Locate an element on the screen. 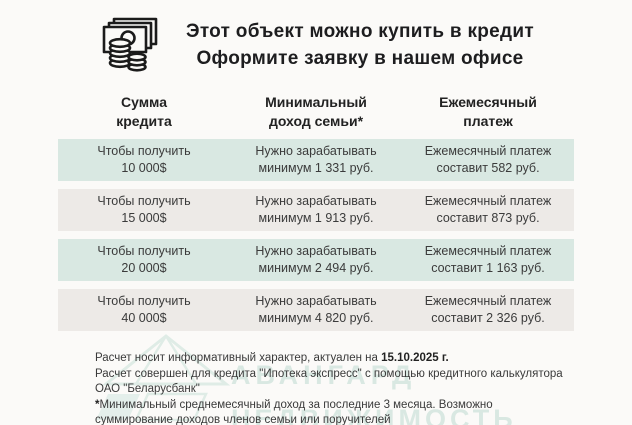  column-header-min-income: Минимальный доход семьи* is located at coordinates (316, 112).